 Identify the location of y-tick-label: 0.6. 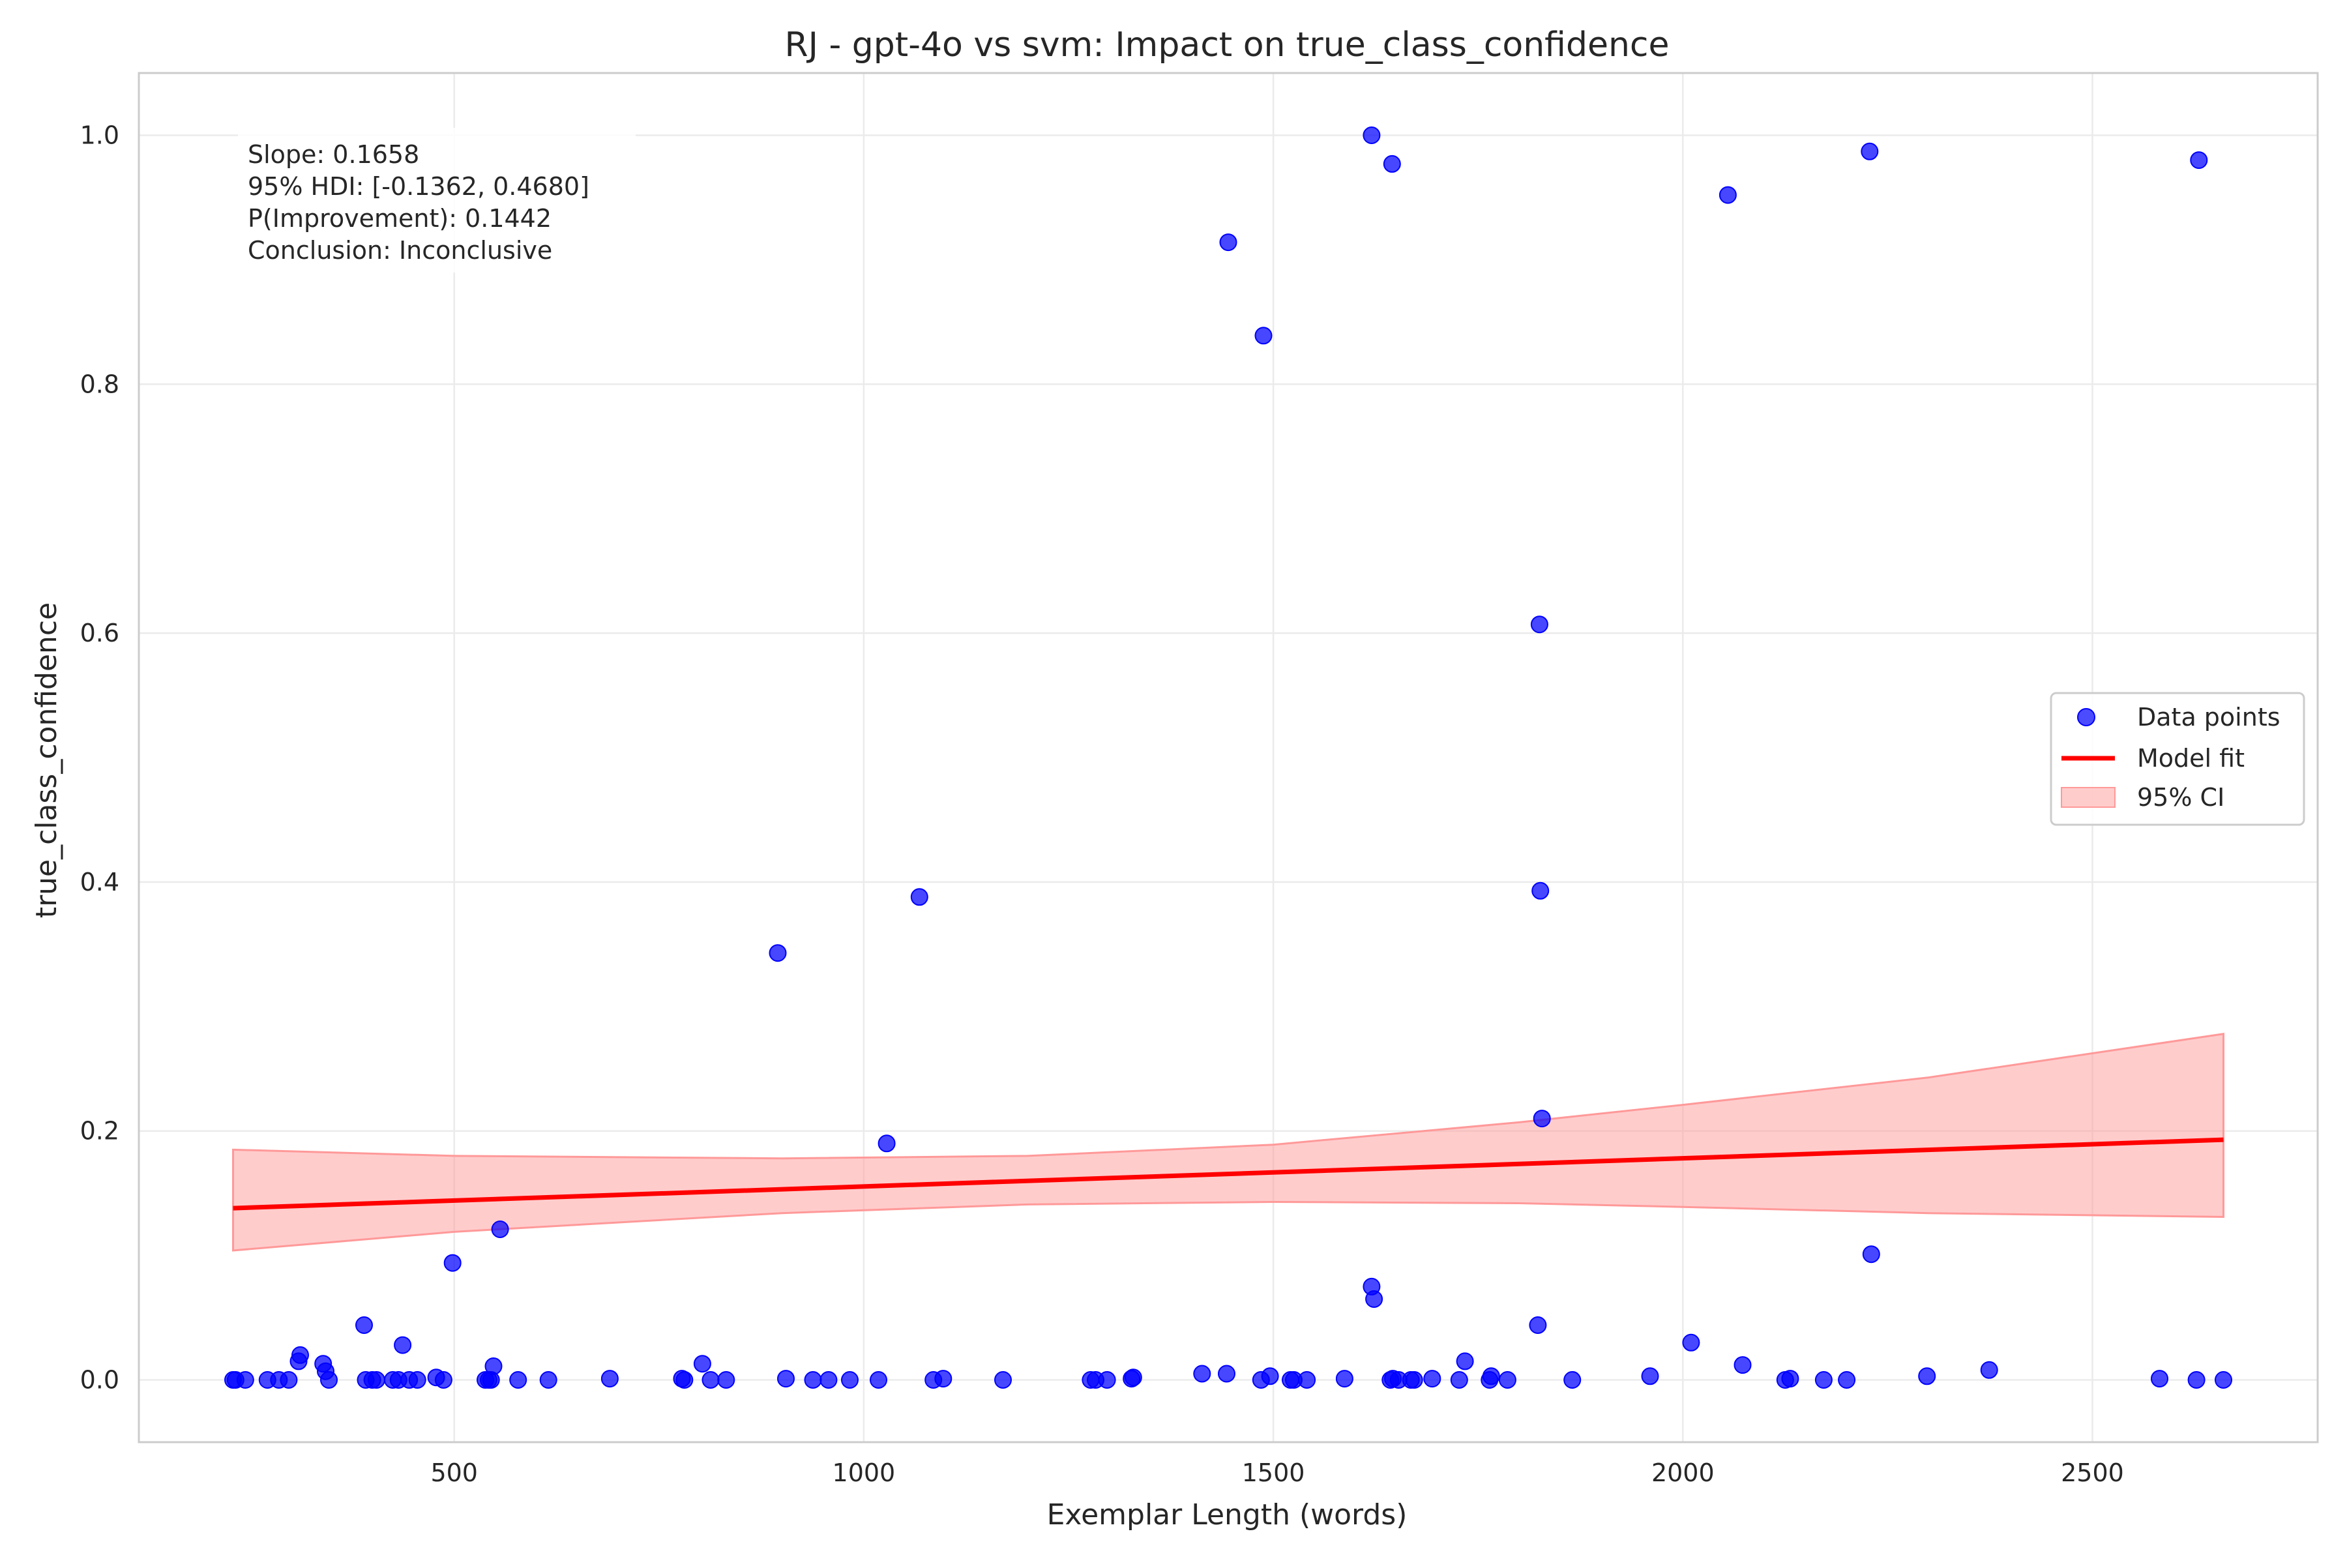
(99, 633).